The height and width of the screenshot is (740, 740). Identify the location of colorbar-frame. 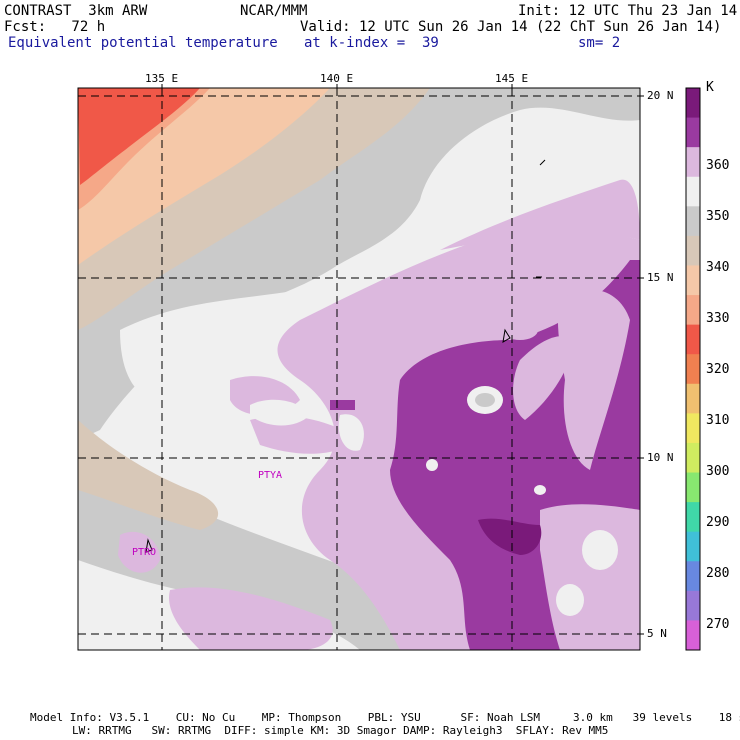
(693, 369).